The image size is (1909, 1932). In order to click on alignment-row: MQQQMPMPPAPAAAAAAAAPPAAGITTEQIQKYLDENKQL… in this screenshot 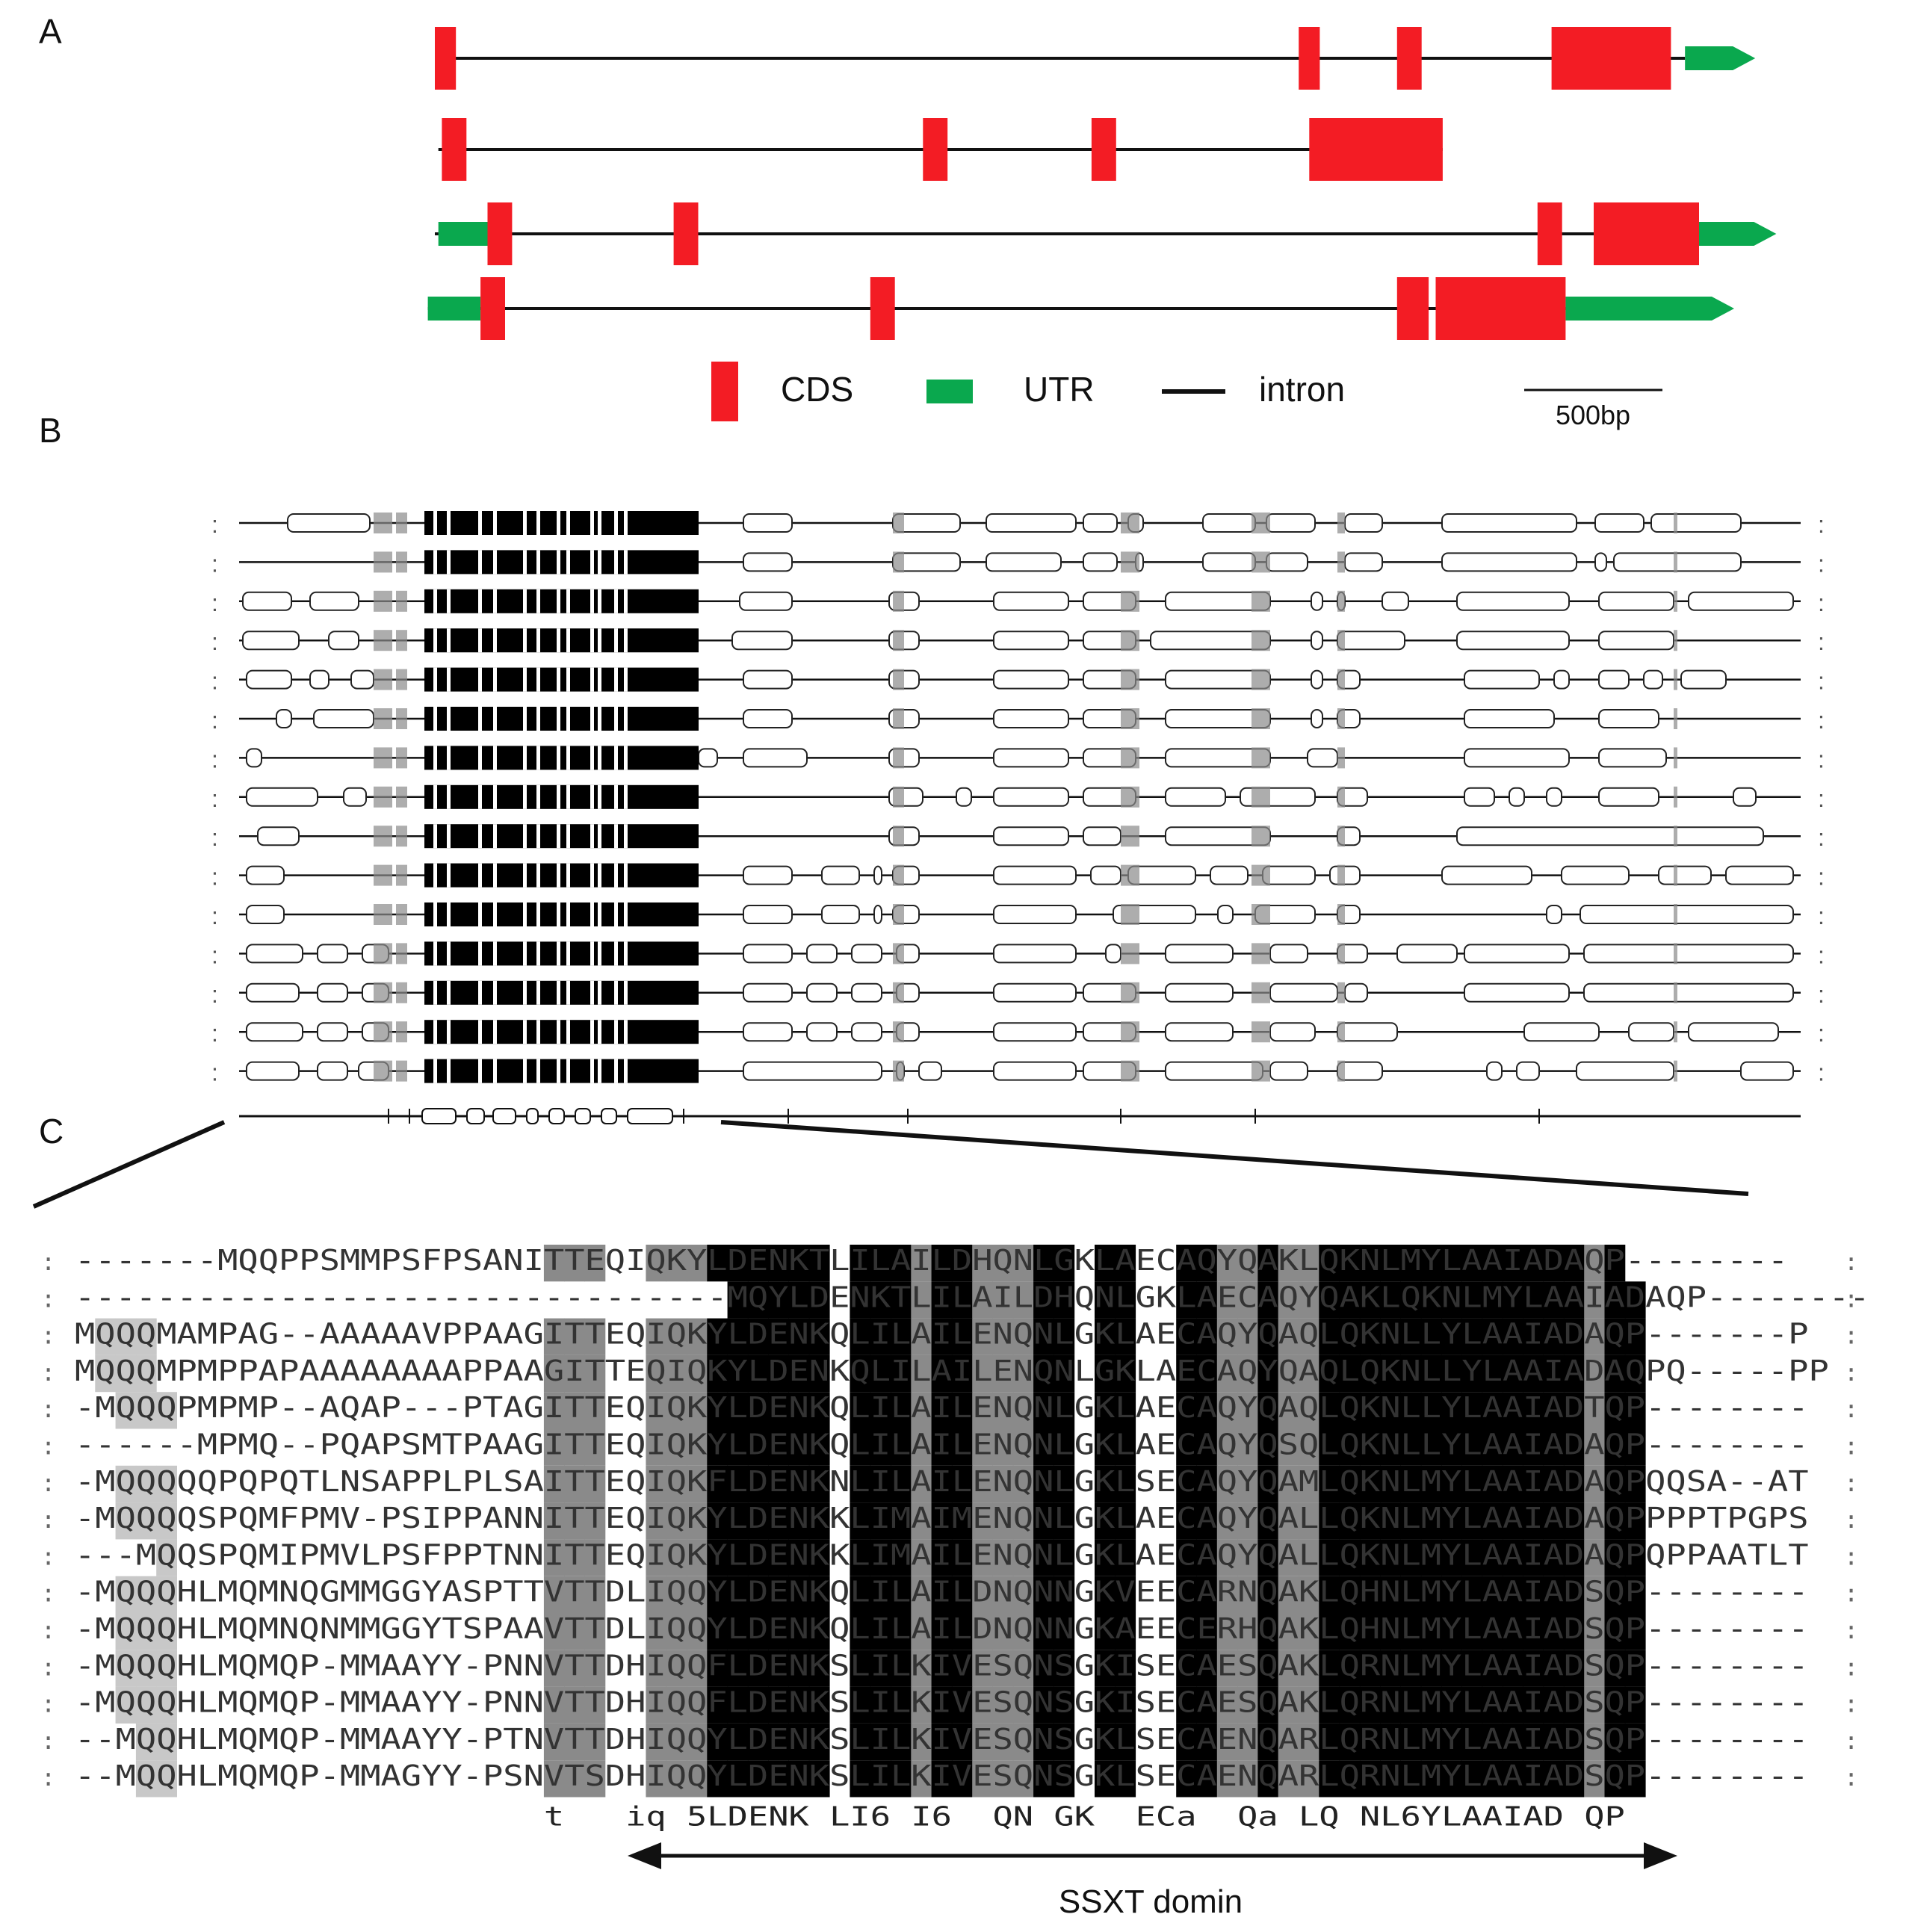, I will do `click(952, 1370)`.